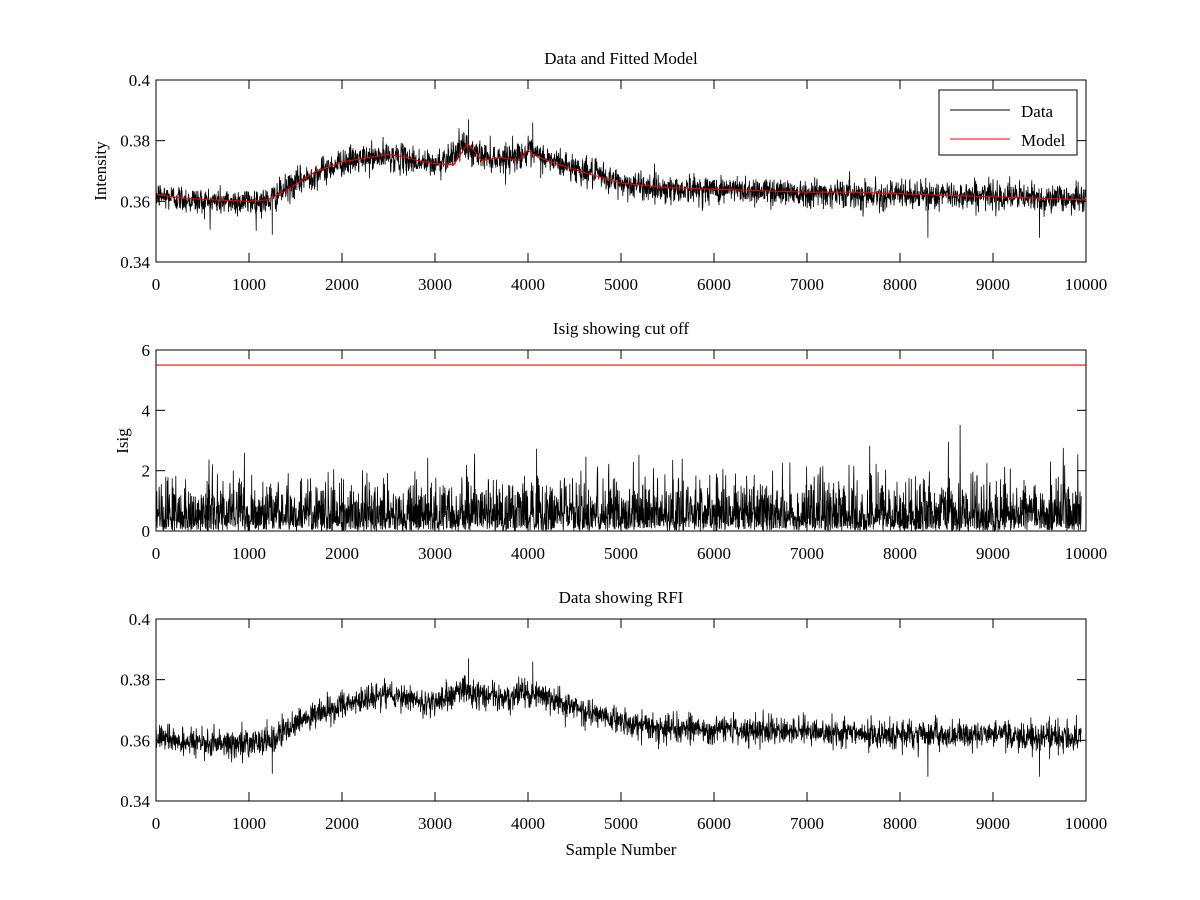 Image resolution: width=1200 pixels, height=900 pixels. I want to click on y-tick-label: 6, so click(146, 350).